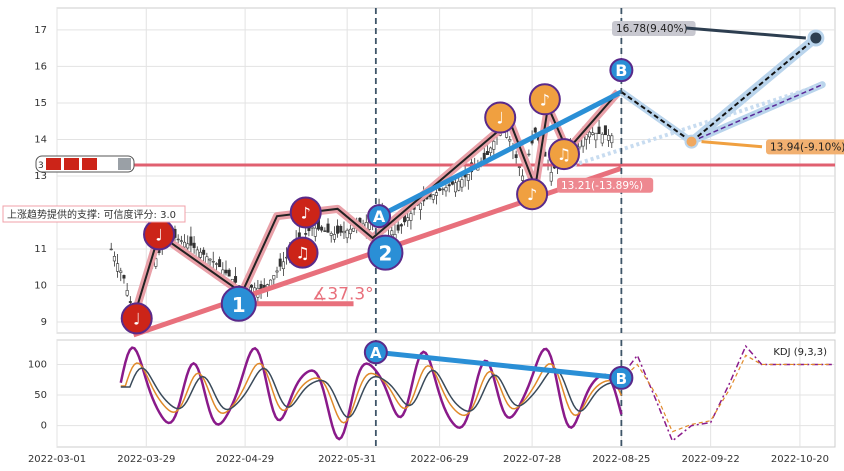 The width and height of the screenshot is (844, 471). Describe the element at coordinates (805, 147) in the screenshot. I see `lower-target-label-box` at that location.